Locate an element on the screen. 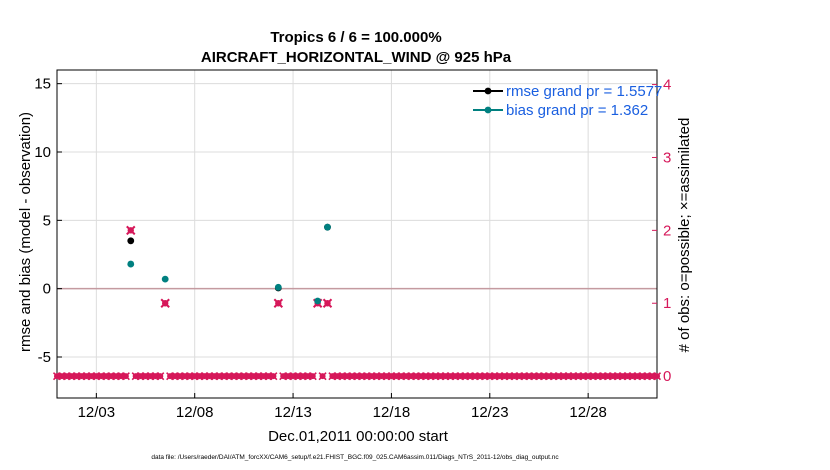  legend-rmse-marker is located at coordinates (488, 91).